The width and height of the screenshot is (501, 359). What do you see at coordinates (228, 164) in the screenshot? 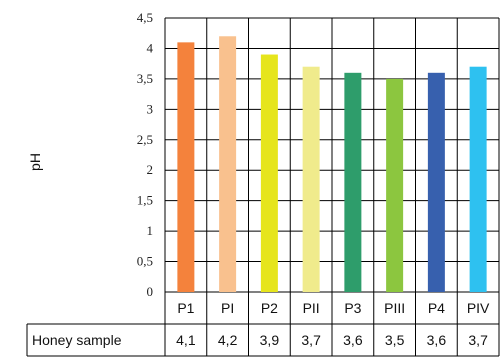
I see `bar-pi` at bounding box center [228, 164].